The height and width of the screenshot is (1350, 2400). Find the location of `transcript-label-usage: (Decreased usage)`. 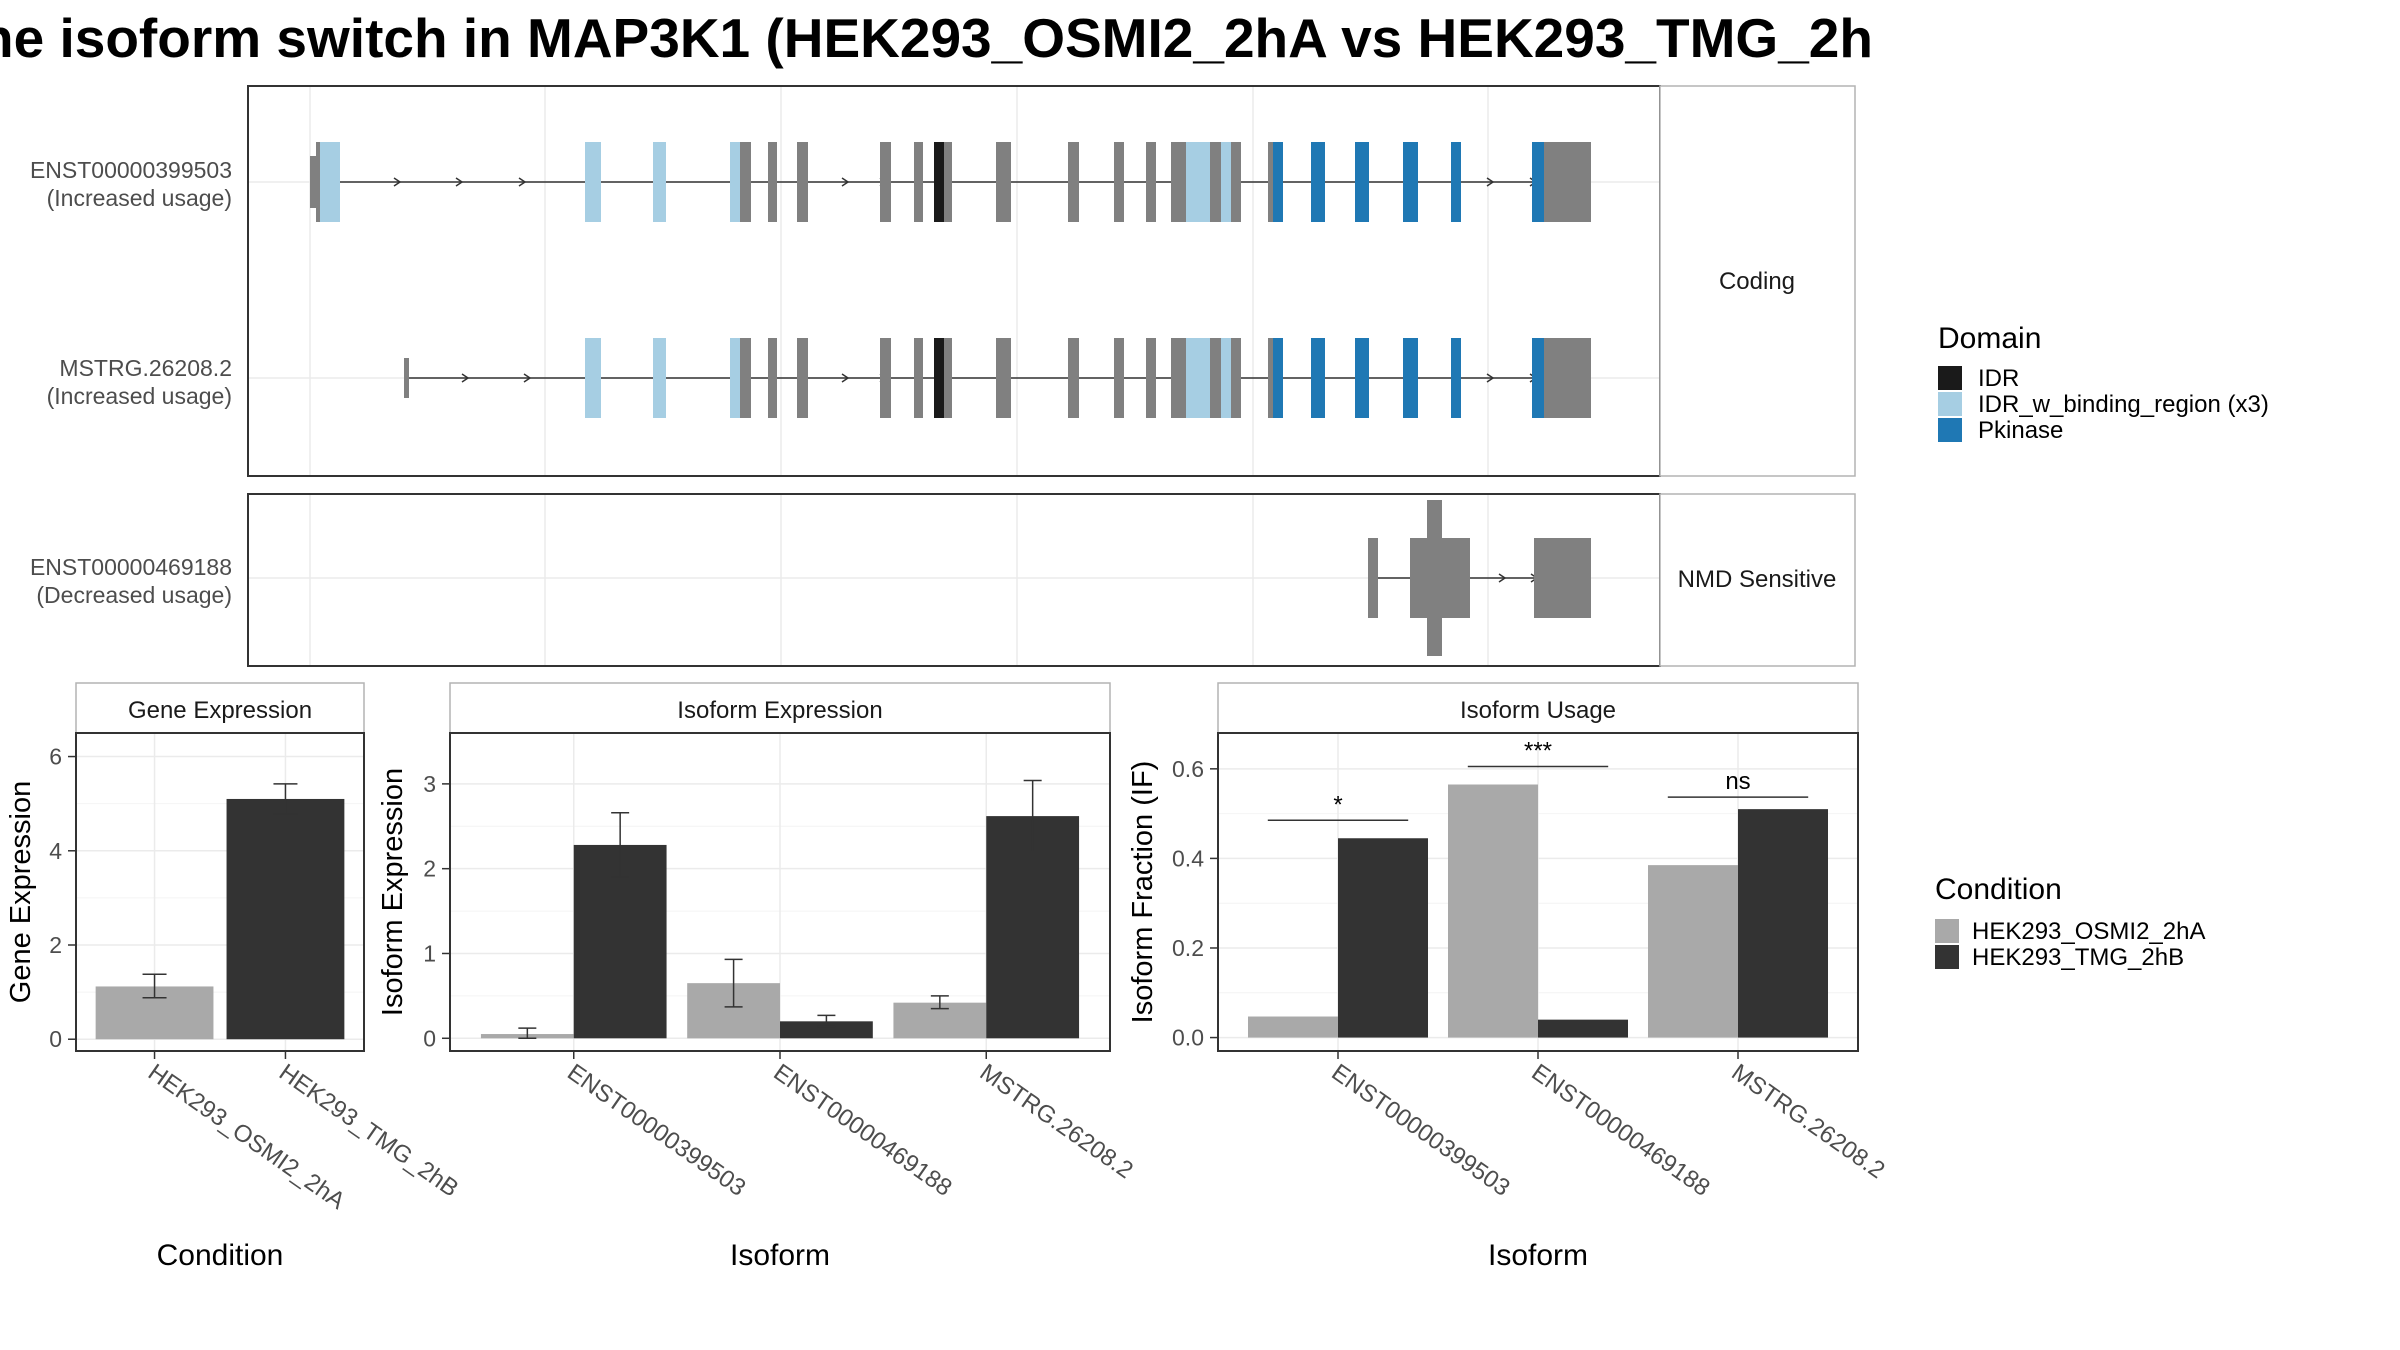

transcript-label-usage: (Decreased usage) is located at coordinates (134, 595).